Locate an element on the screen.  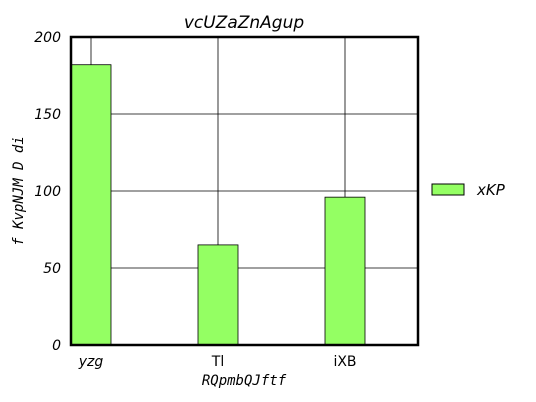
y-tick-label-150: 150 is located at coordinates (47, 115).